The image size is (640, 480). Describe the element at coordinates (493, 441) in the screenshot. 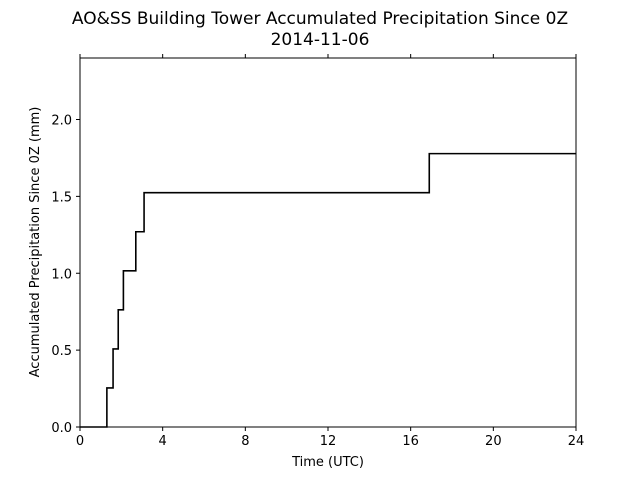

I see `x-tick-label: 20` at that location.